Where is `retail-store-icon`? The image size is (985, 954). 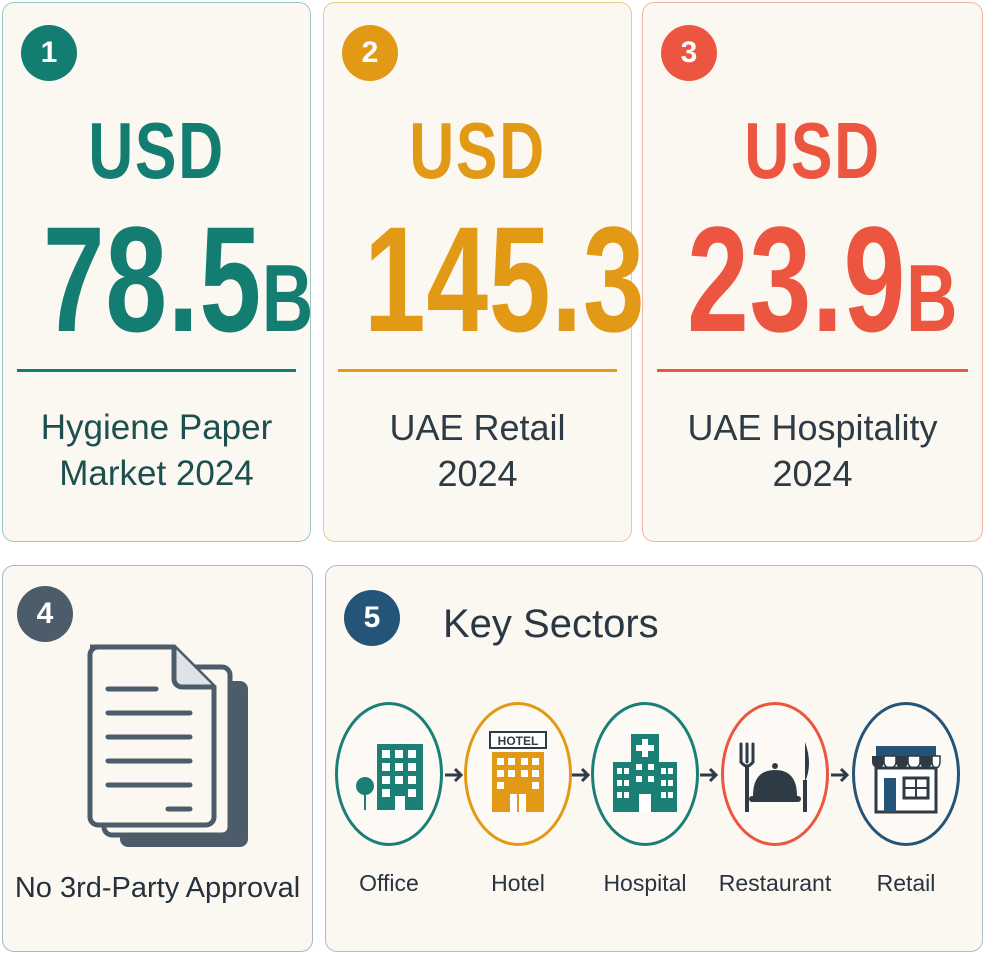 retail-store-icon is located at coordinates (906, 780).